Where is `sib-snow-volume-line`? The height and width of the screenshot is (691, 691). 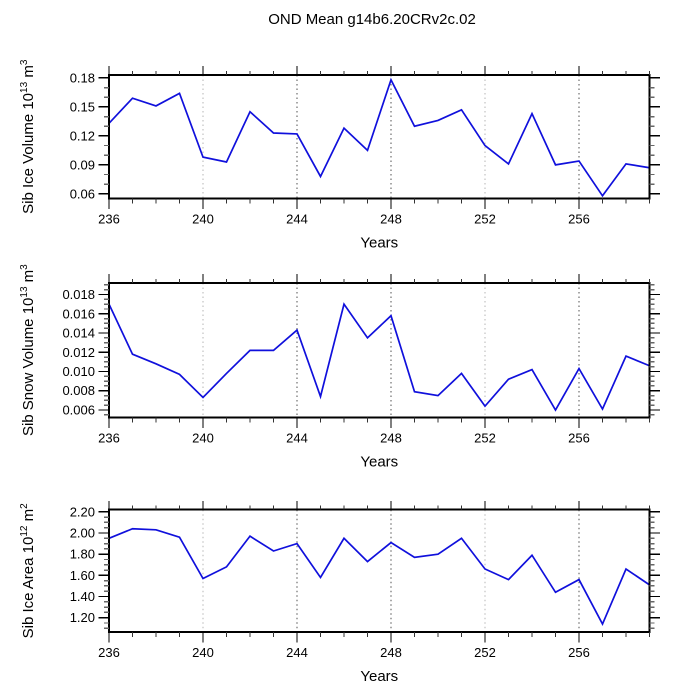
sib-snow-volume-line is located at coordinates (379, 357).